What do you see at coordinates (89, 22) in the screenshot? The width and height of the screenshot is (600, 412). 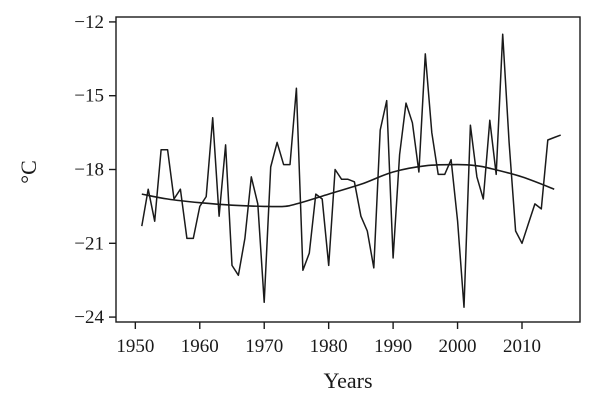 I see `y-tick-label: −12` at bounding box center [89, 22].